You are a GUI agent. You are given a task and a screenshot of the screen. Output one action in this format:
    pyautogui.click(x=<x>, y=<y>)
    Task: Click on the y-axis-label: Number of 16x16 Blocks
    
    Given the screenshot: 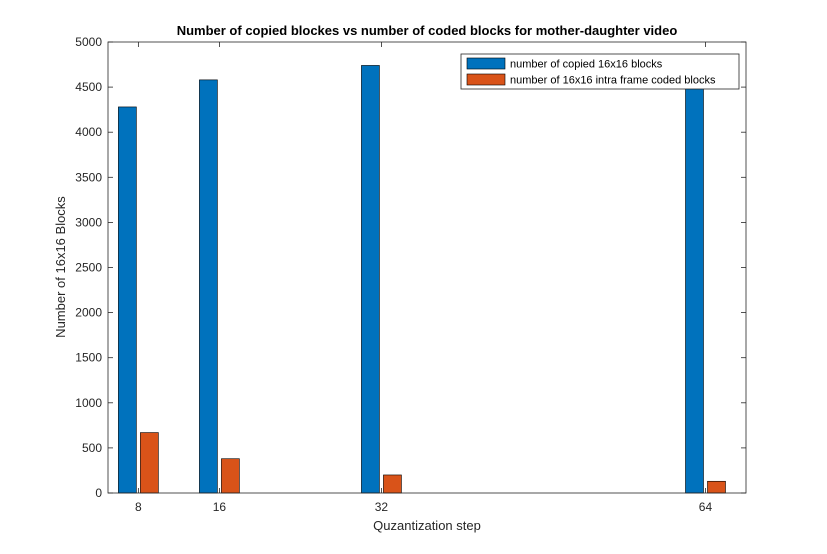 What is the action you would take?
    pyautogui.click(x=60, y=267)
    